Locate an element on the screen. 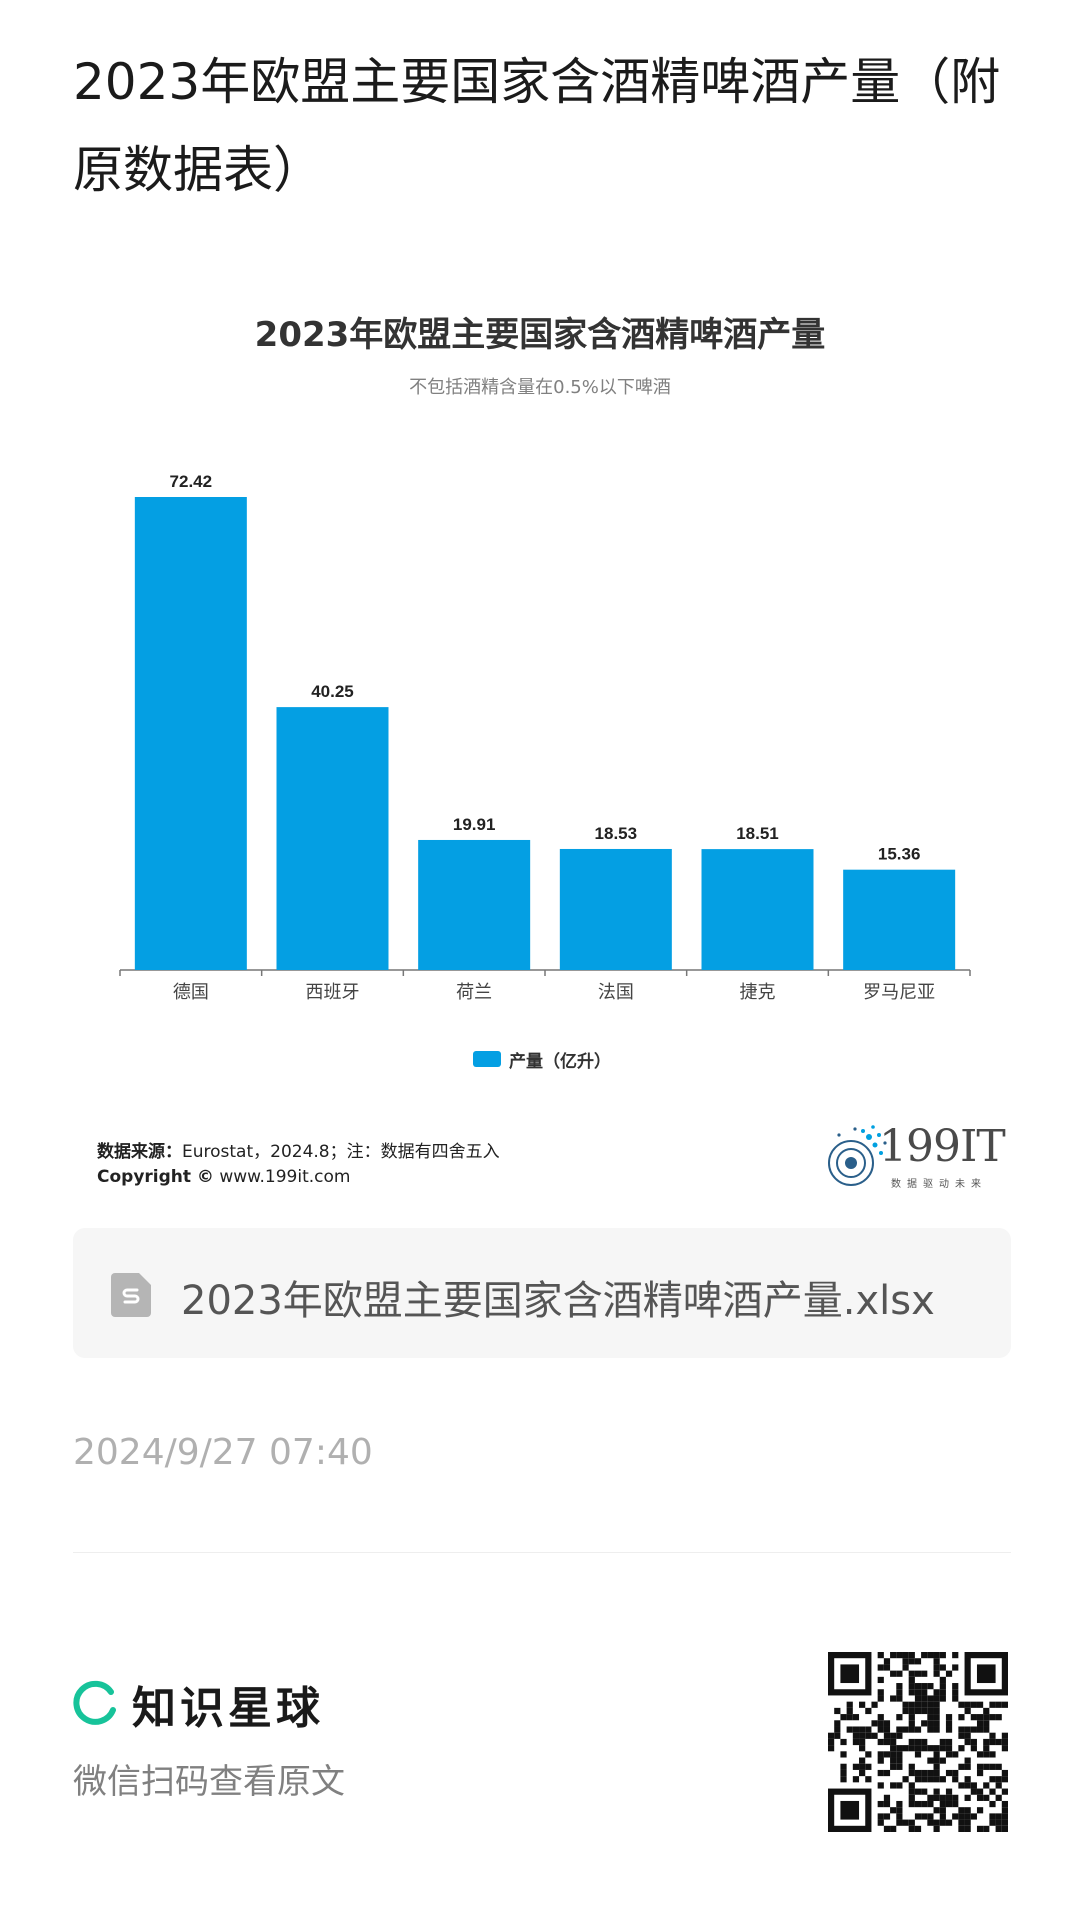  app-name: 知识星球 is located at coordinates (228, 1708).